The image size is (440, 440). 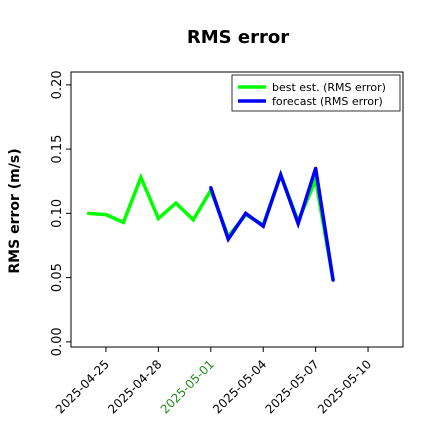 I want to click on legend-label: forecast (RMS error), so click(x=327, y=101).